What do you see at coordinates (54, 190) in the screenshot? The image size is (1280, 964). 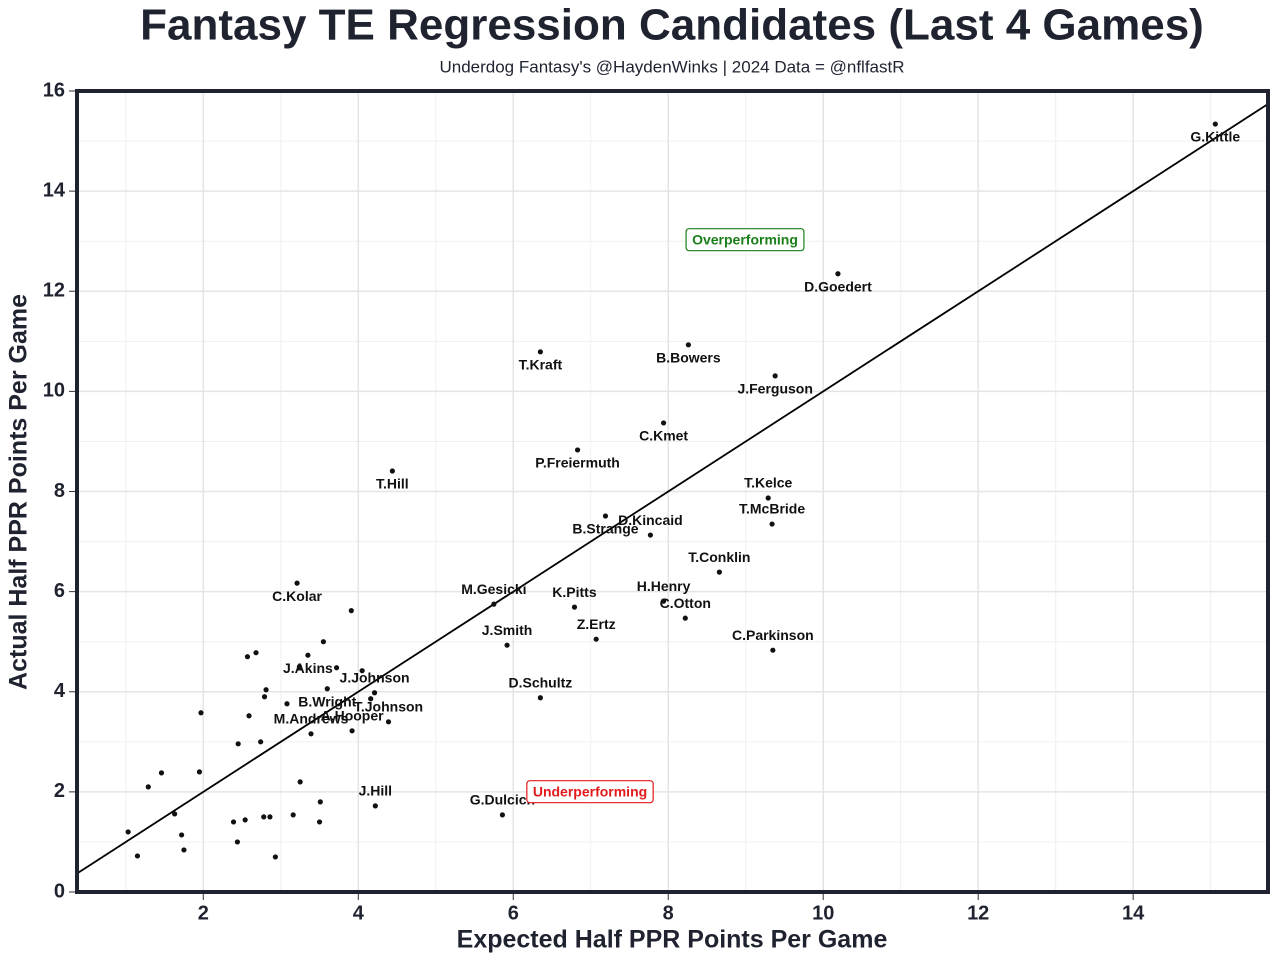 I see `y-tick-label: 14` at bounding box center [54, 190].